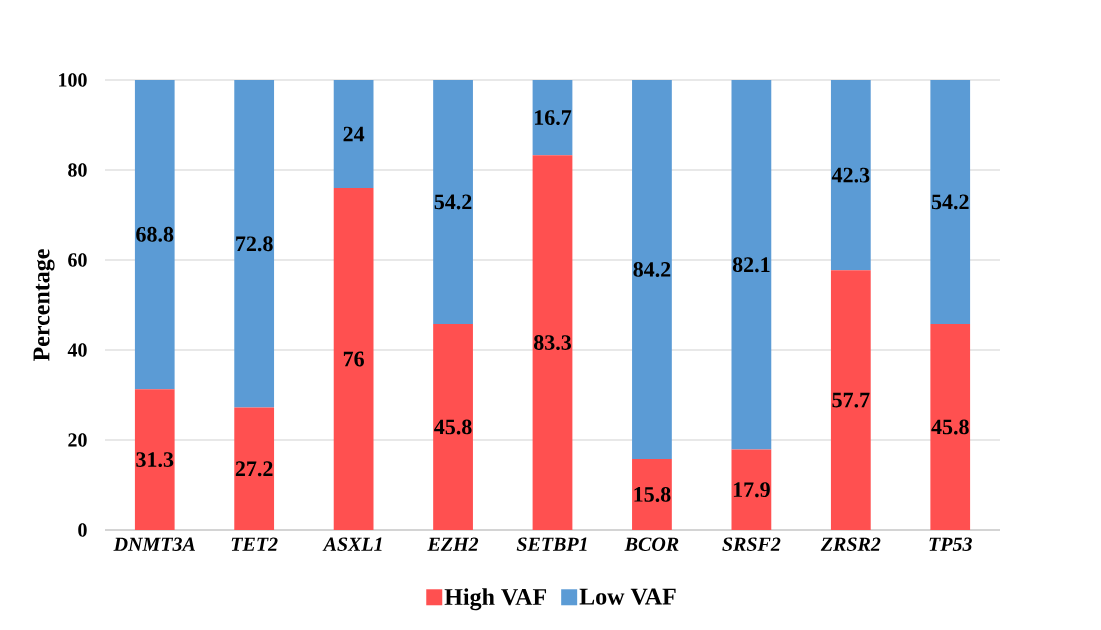 The width and height of the screenshot is (1101, 630). I want to click on legend-label: High VAF, so click(495, 599).